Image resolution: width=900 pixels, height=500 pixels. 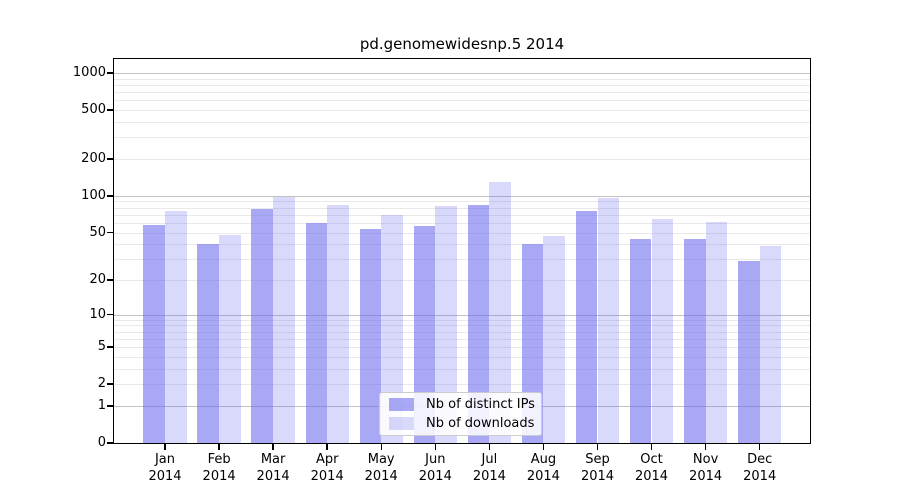 I want to click on x-tick-mark-jul, so click(x=489, y=446).